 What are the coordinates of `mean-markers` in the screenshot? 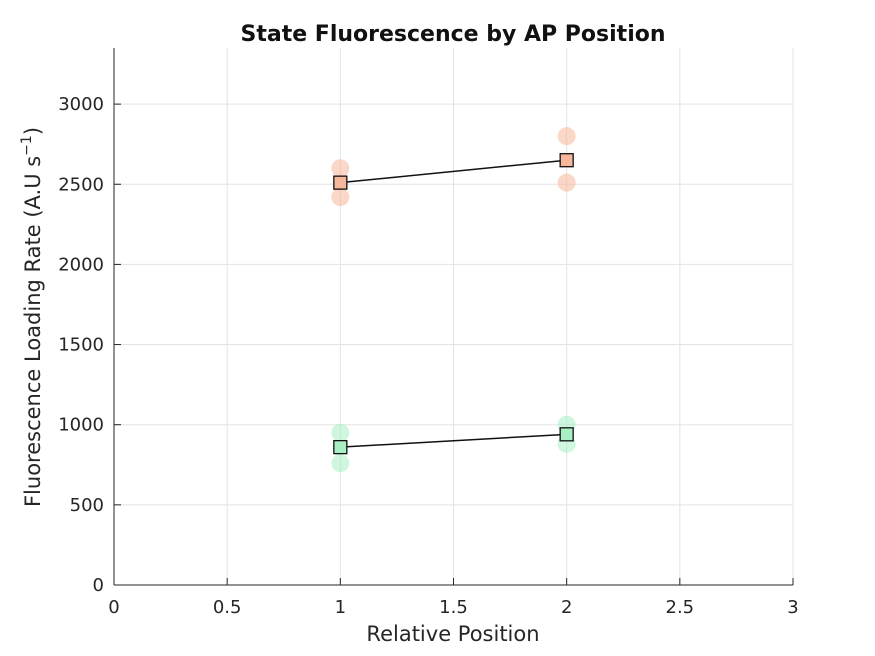 It's located at (453, 304).